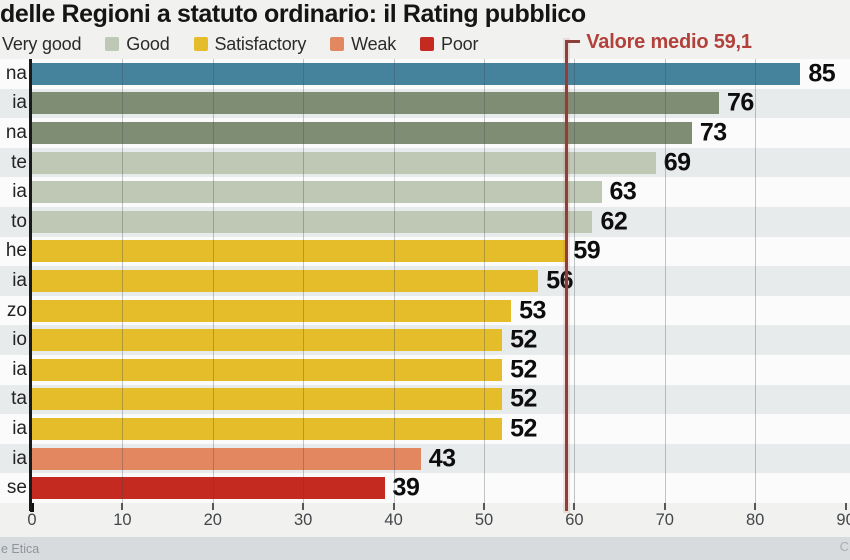  Describe the element at coordinates (560, 280) in the screenshot. I see `value-label: 56` at that location.